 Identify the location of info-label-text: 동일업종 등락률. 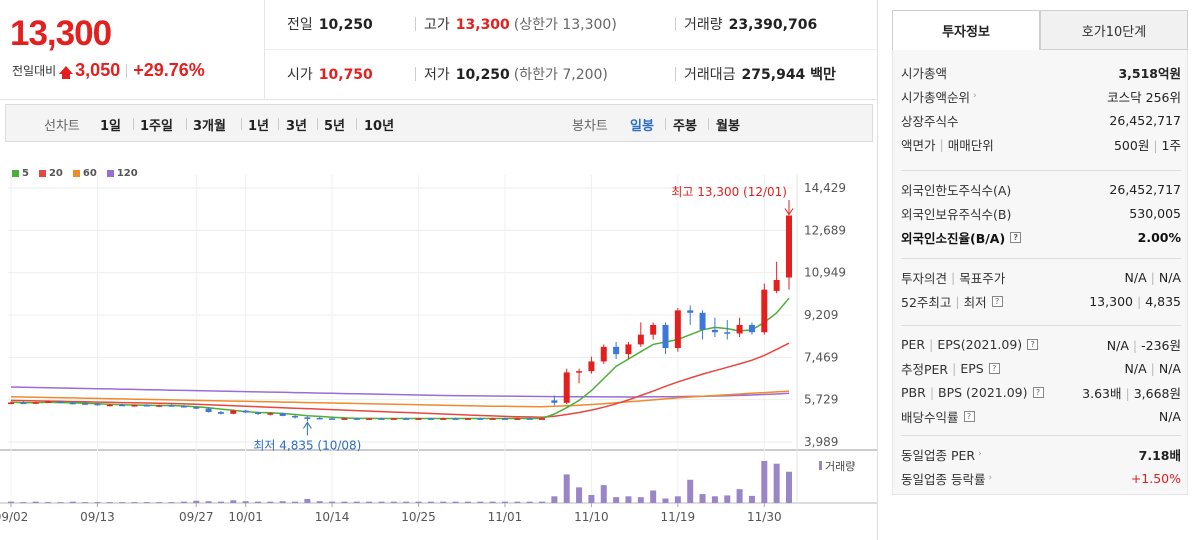
(943, 479).